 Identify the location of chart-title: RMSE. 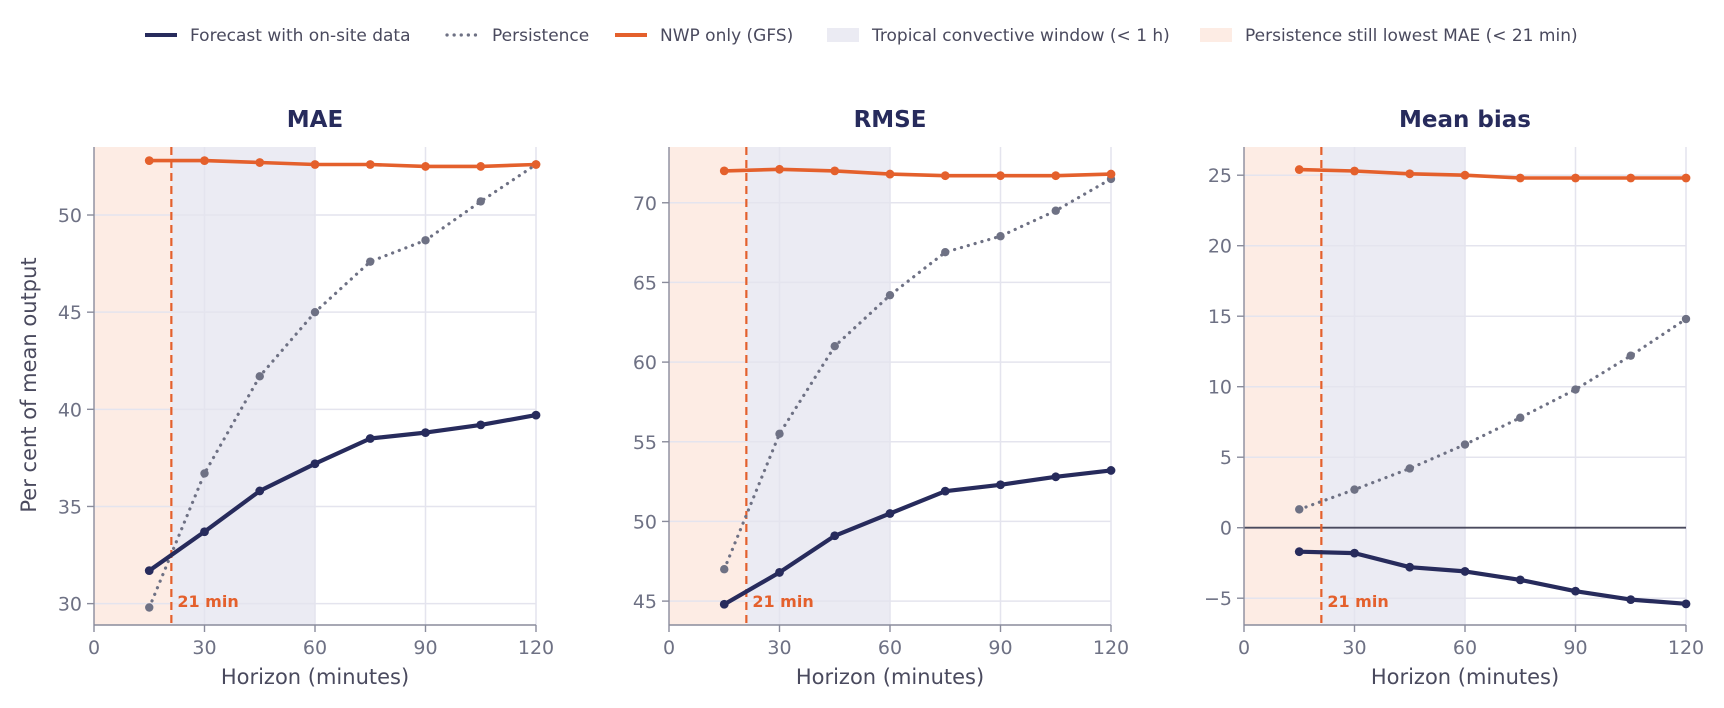
(890, 120).